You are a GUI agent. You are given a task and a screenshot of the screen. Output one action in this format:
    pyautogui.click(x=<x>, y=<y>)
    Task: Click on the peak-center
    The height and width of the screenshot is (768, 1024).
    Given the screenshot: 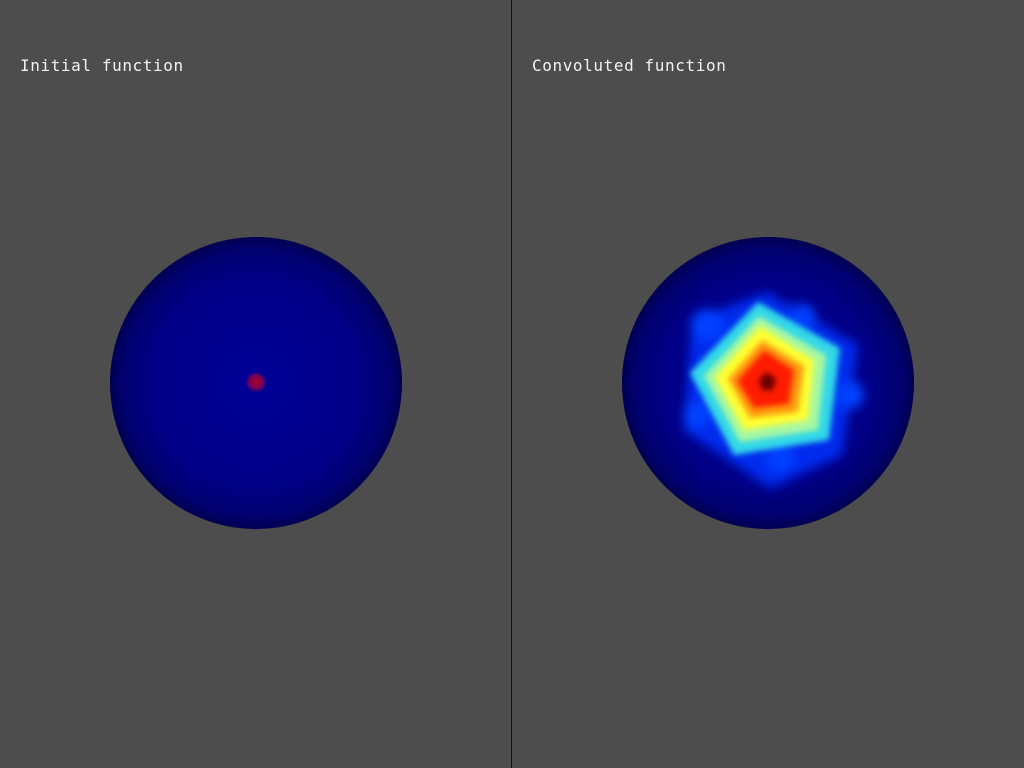 What is the action you would take?
    pyautogui.click(x=767, y=381)
    